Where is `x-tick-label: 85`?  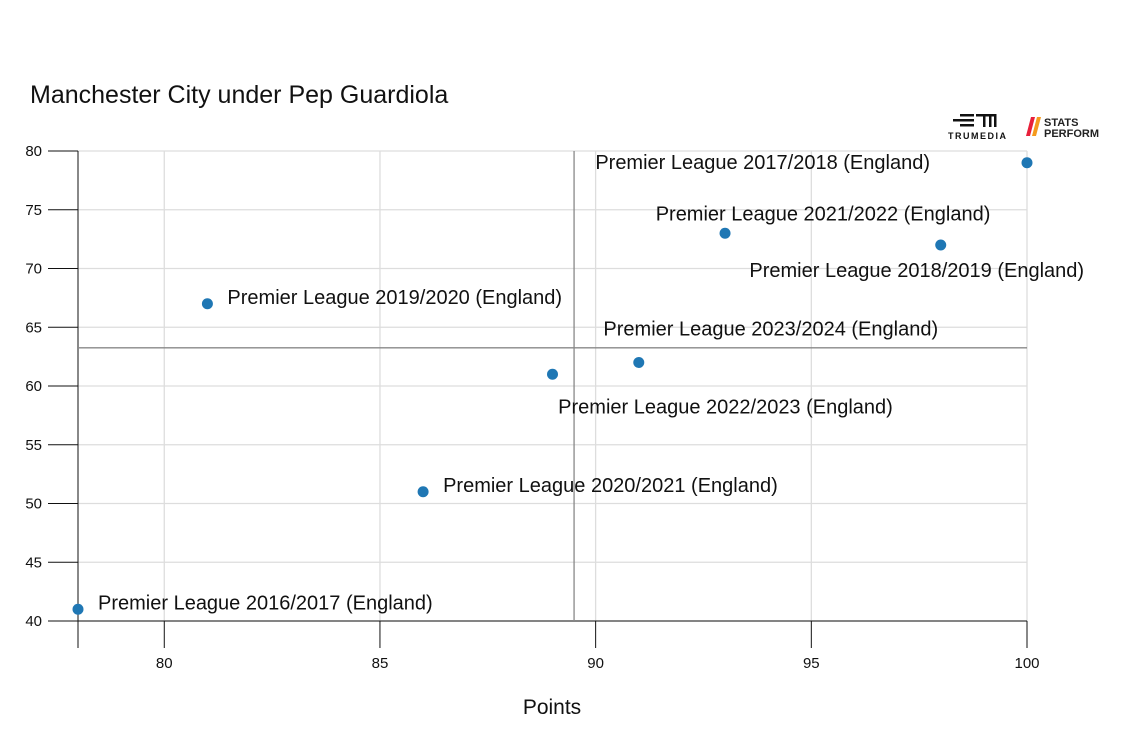
x-tick-label: 85 is located at coordinates (380, 663).